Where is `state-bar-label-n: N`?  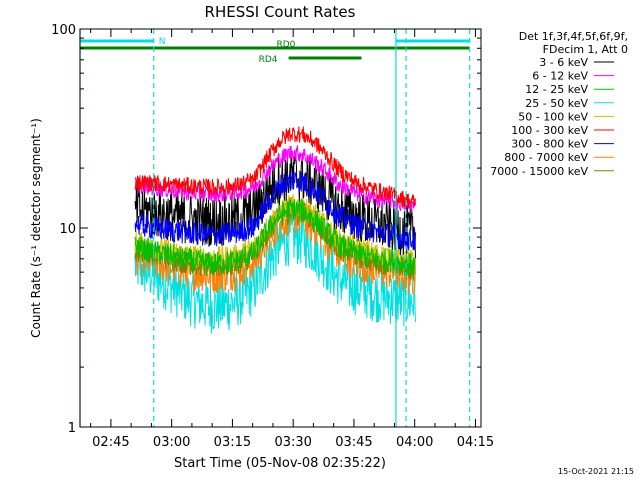
state-bar-label-n: N is located at coordinates (162, 42).